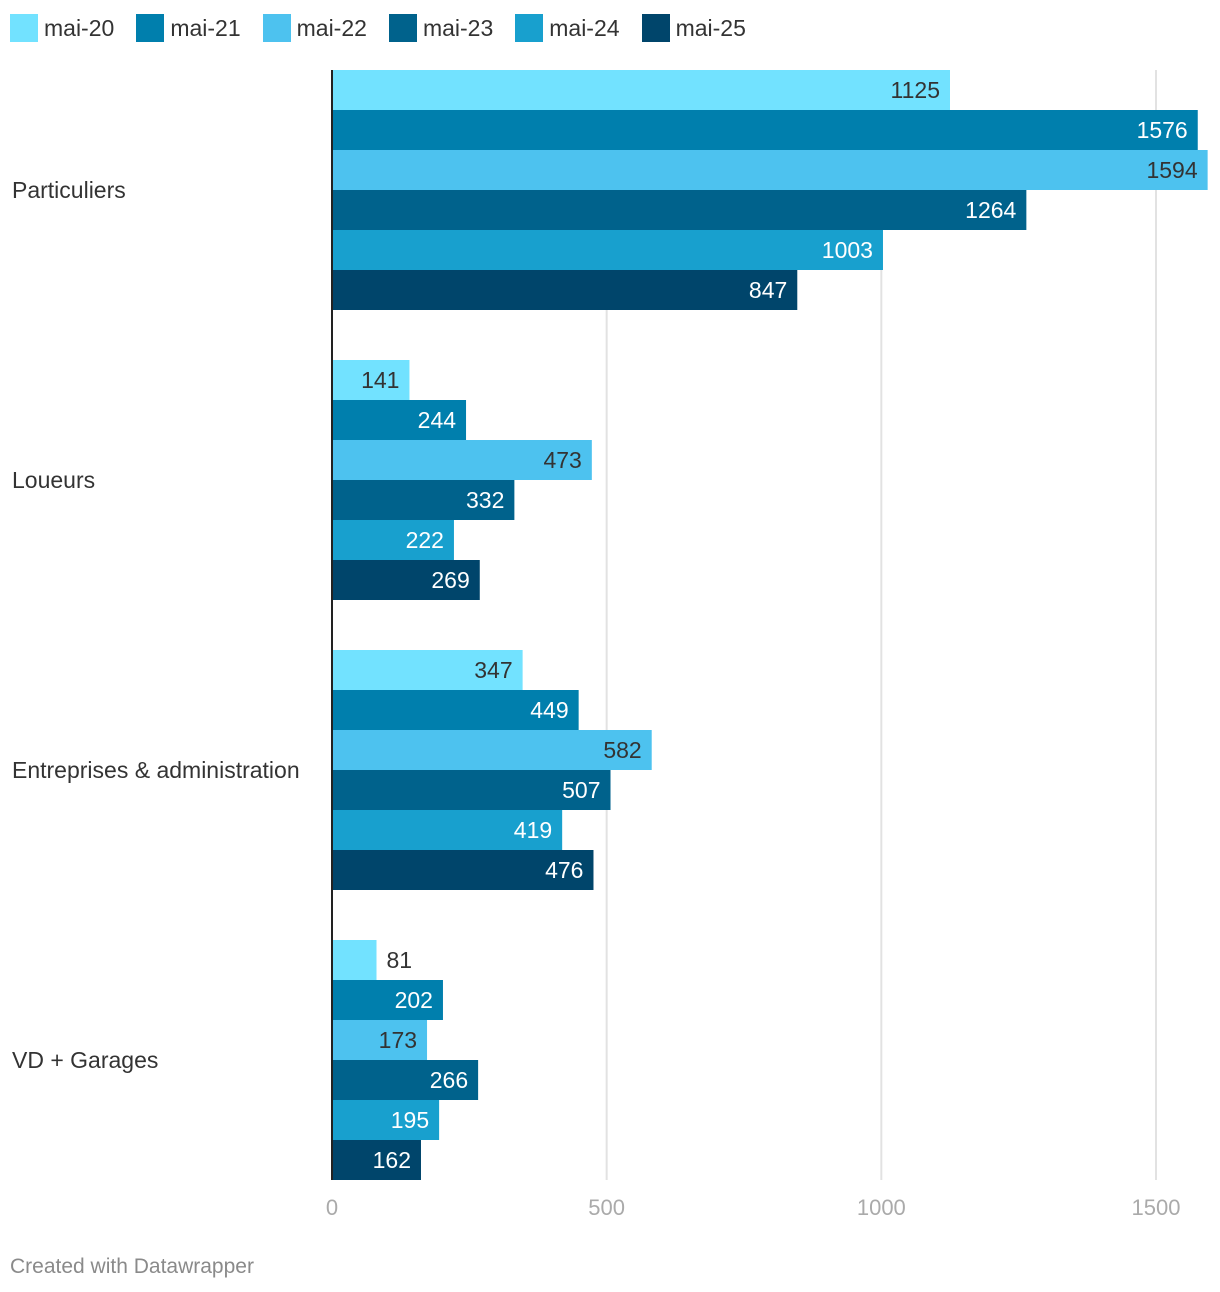 Image resolution: width=1220 pixels, height=1292 pixels. What do you see at coordinates (398, 1040) in the screenshot?
I see `bar-value-label: 173` at bounding box center [398, 1040].